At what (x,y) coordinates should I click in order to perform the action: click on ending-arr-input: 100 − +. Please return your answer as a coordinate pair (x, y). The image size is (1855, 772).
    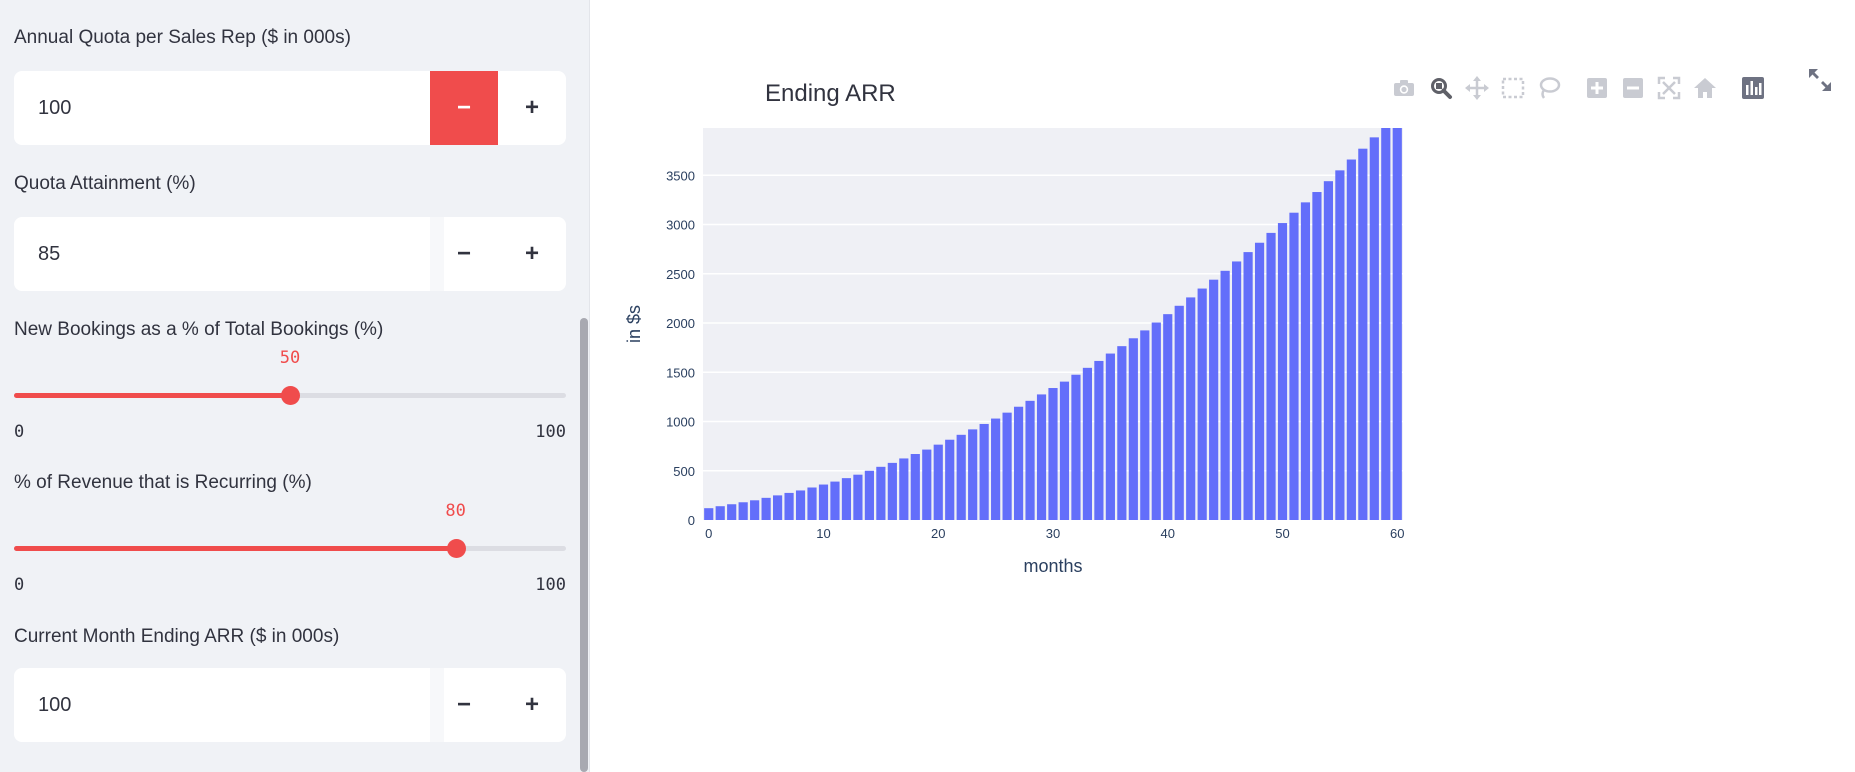
    Looking at the image, I should click on (290, 705).